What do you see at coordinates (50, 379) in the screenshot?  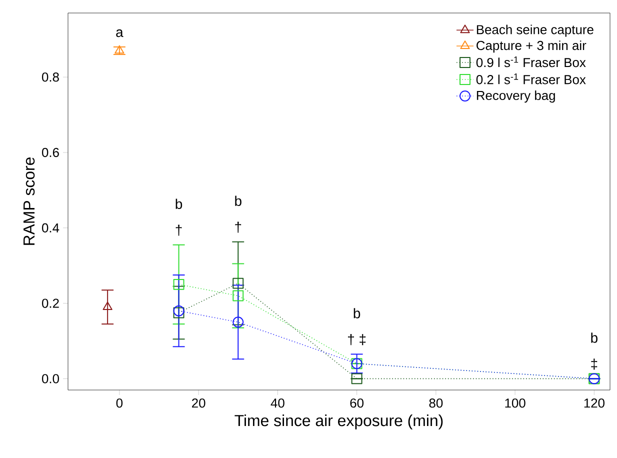 I see `y-tick-label: 0.0` at bounding box center [50, 379].